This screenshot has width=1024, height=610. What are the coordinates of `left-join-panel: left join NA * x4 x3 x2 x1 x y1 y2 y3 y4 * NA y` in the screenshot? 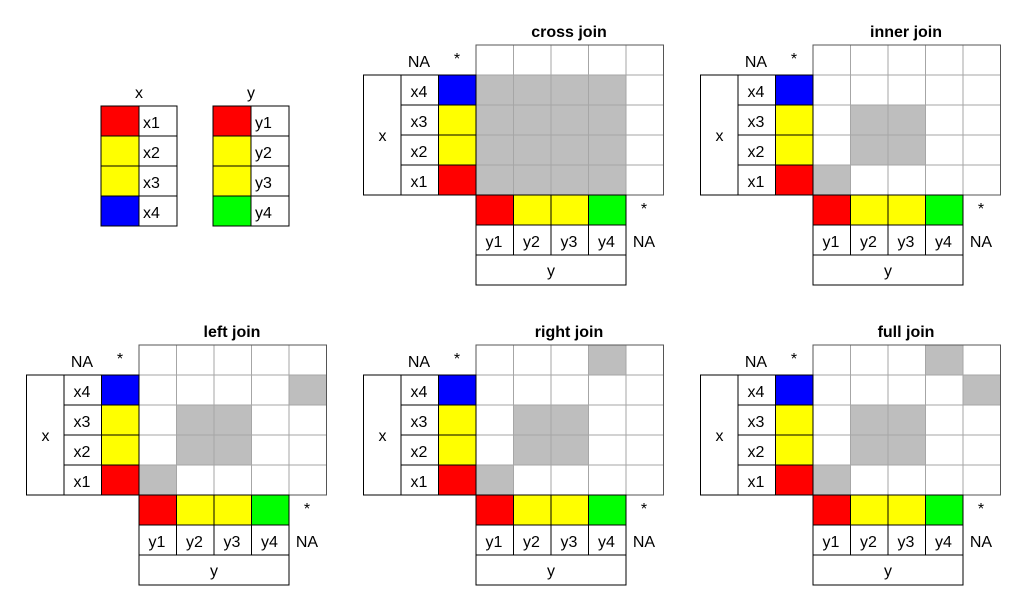 It's located at (176, 455).